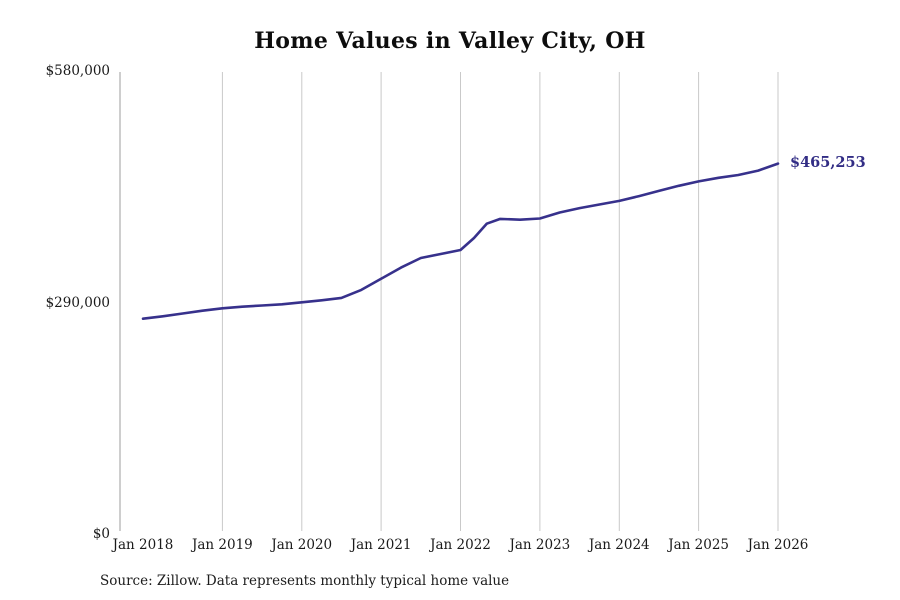 The image size is (900, 600). What do you see at coordinates (828, 162) in the screenshot?
I see `end-value-label: $465,253` at bounding box center [828, 162].